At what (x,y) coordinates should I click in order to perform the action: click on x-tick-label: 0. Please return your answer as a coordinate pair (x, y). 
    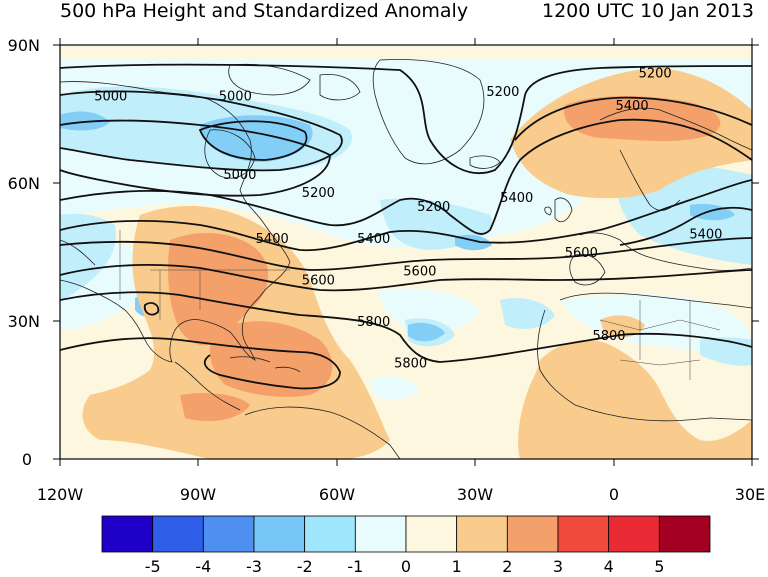
    Looking at the image, I should click on (614, 494).